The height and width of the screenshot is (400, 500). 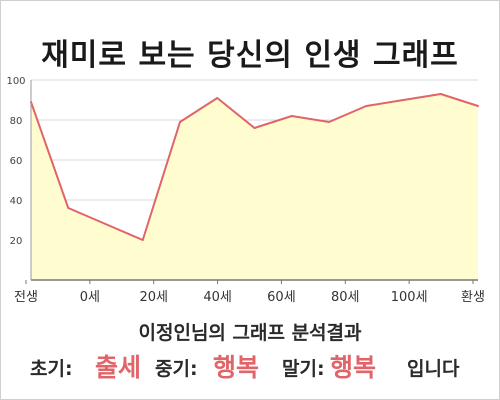 I want to click on late-label: 말기:, so click(x=303, y=369).